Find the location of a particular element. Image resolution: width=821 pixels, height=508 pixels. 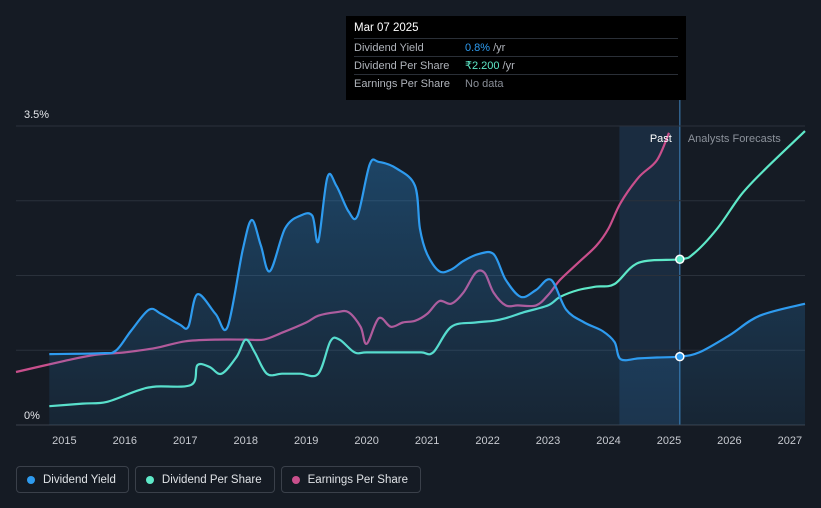

x-tick-label: 2020 is located at coordinates (366, 441).